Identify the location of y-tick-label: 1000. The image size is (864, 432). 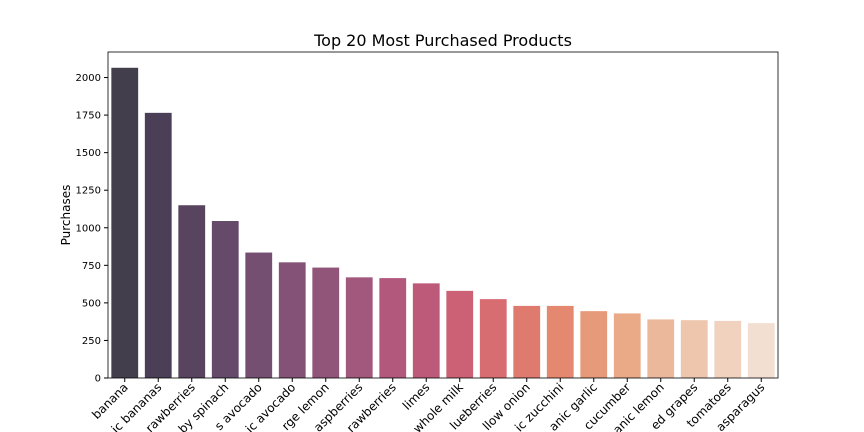
(88, 228).